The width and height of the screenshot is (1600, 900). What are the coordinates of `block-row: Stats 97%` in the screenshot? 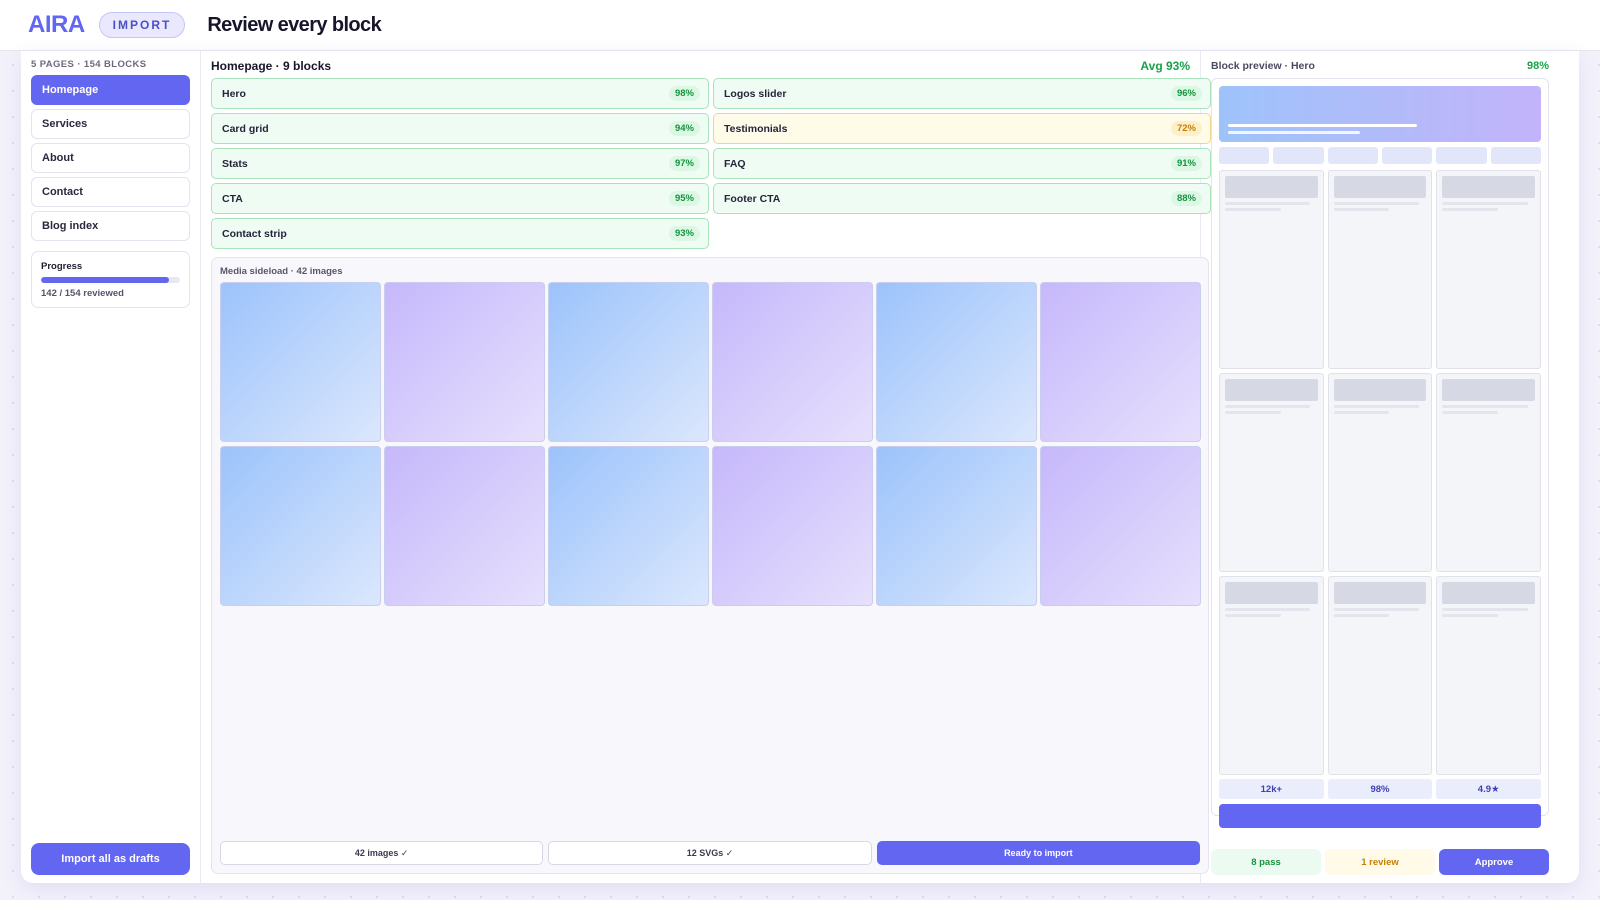 It's located at (460, 163).